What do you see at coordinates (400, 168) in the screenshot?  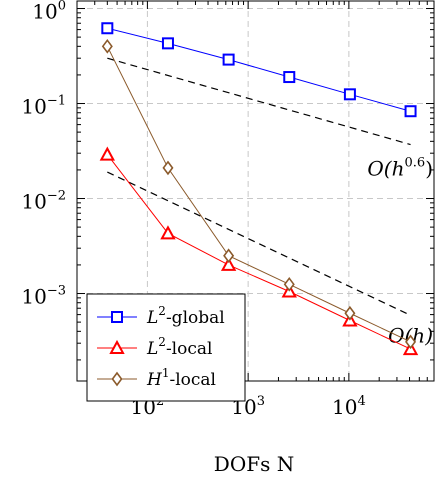 I see `reference-line-label: O(h0.6)` at bounding box center [400, 168].